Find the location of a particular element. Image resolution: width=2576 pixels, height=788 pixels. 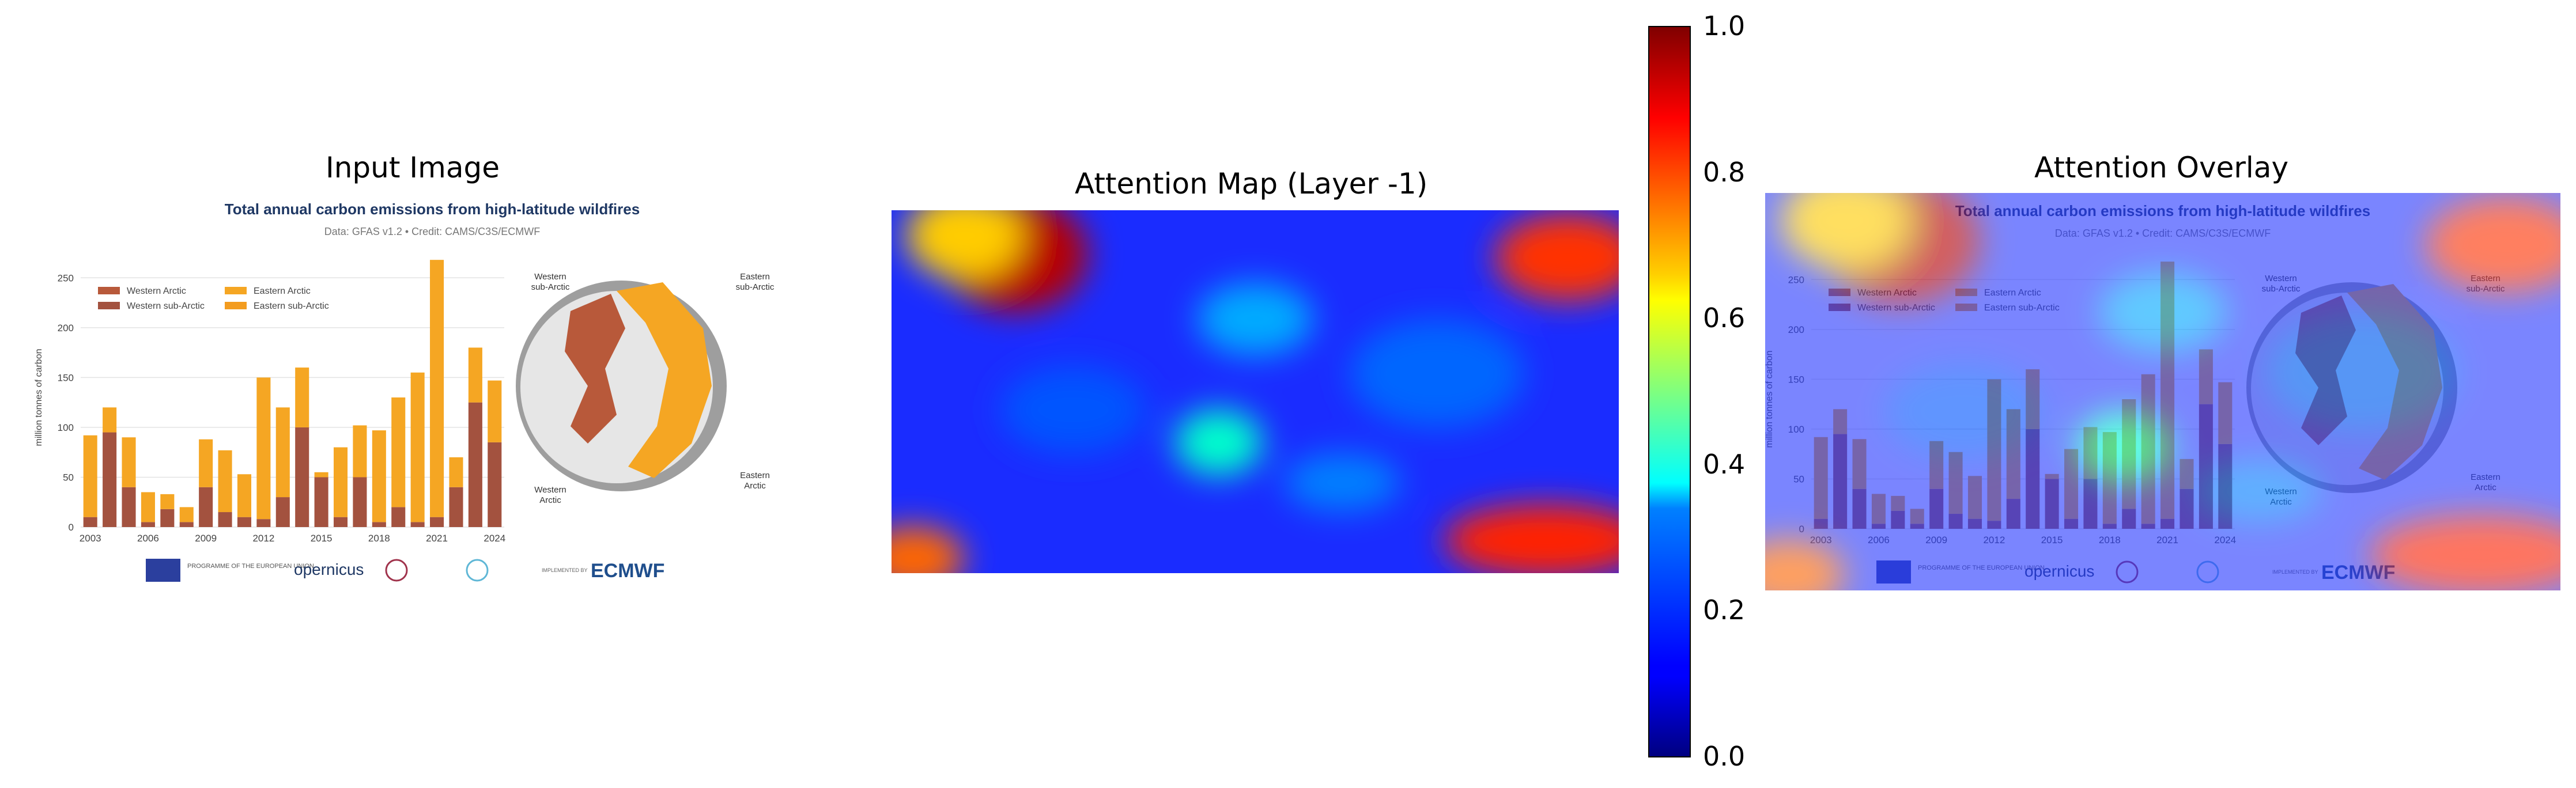

input-y-tick-label: 150 is located at coordinates (66, 378).